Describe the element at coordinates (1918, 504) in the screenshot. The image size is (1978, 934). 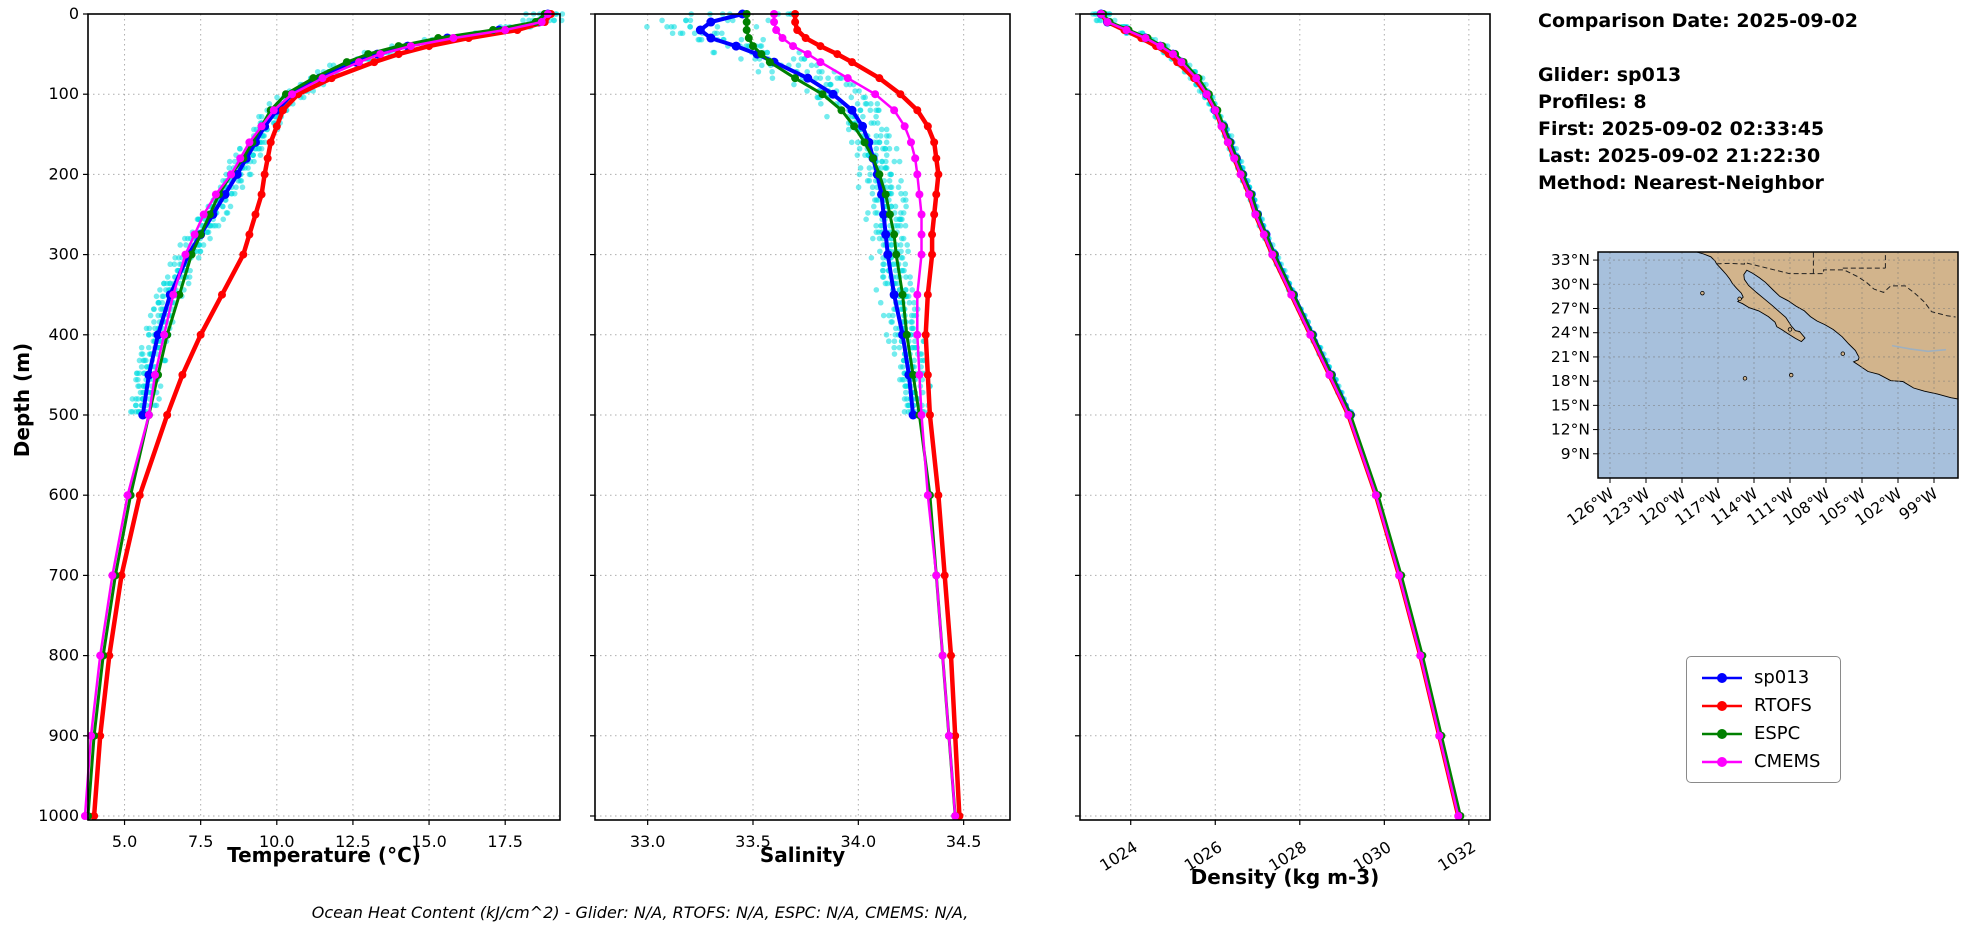
I see `map-lon-label: 99°W` at that location.